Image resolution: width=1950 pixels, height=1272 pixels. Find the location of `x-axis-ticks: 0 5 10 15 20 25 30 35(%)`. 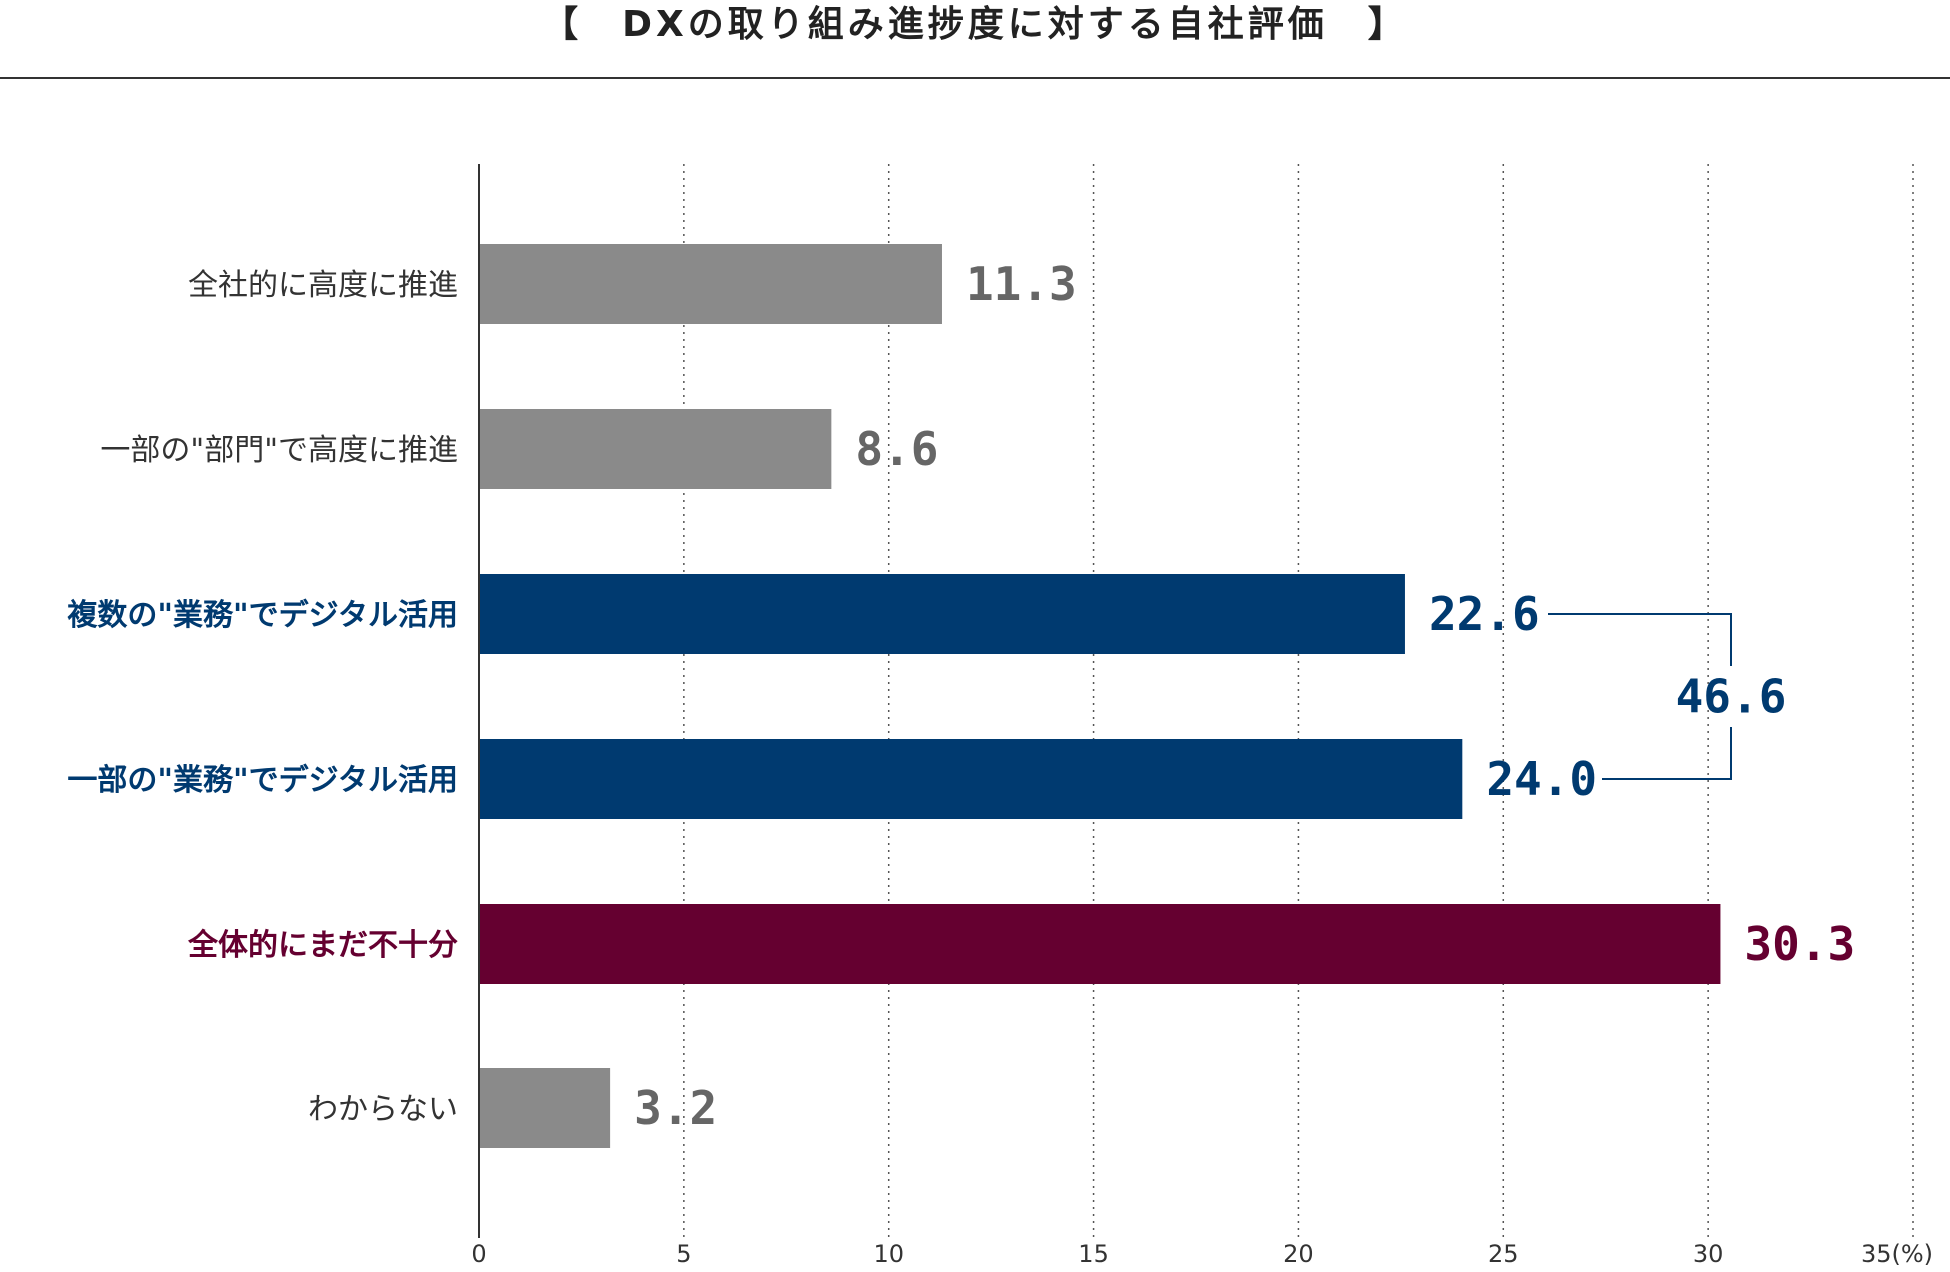

x-axis-ticks: 0 5 10 15 20 25 30 35(%) is located at coordinates (1202, 1254).